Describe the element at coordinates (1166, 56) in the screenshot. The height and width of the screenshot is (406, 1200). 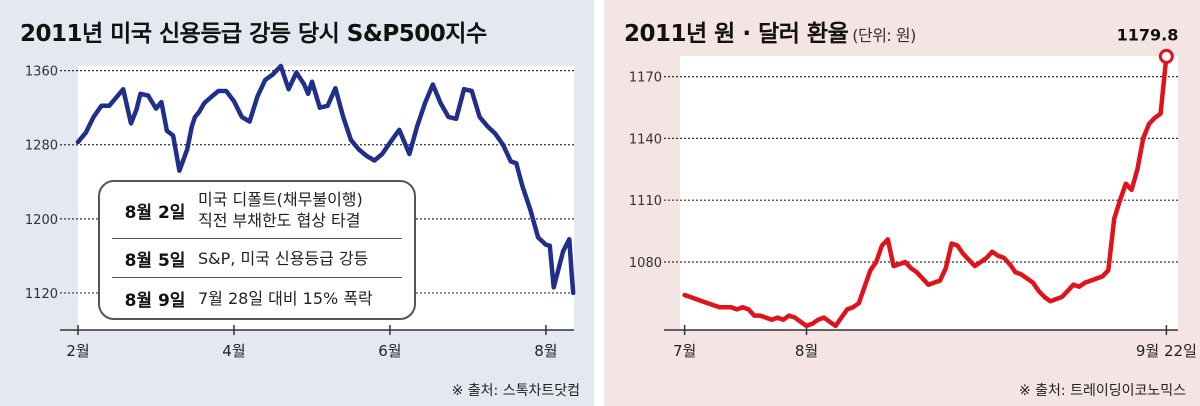
I see `peak-marker` at that location.